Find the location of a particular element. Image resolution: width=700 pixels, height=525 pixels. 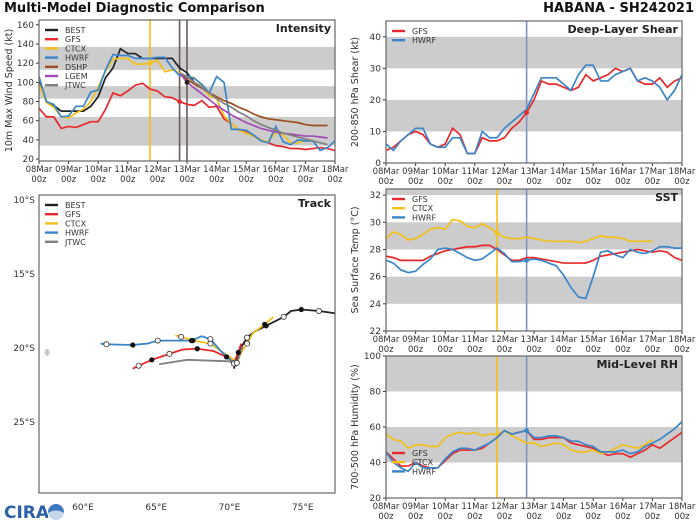

shear-frame is located at coordinates (534, 92).